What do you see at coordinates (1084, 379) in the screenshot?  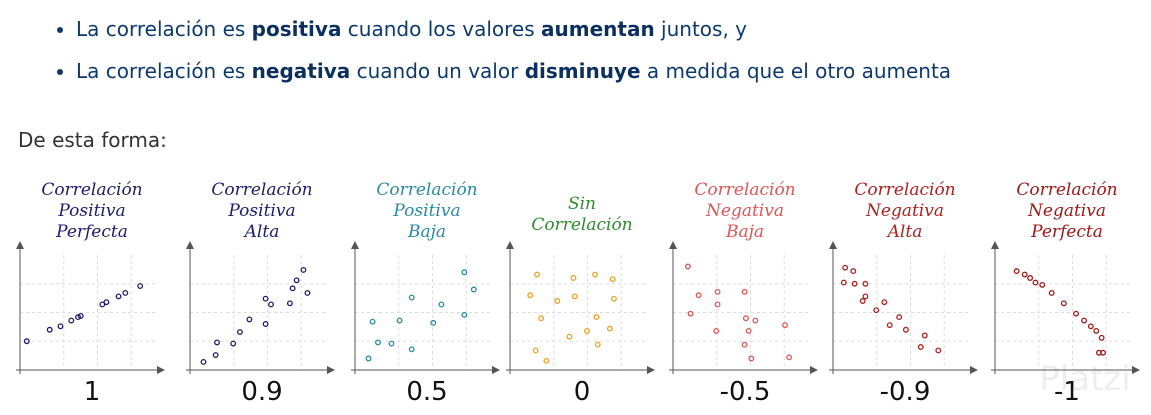 I see `watermark: Platzi` at bounding box center [1084, 379].